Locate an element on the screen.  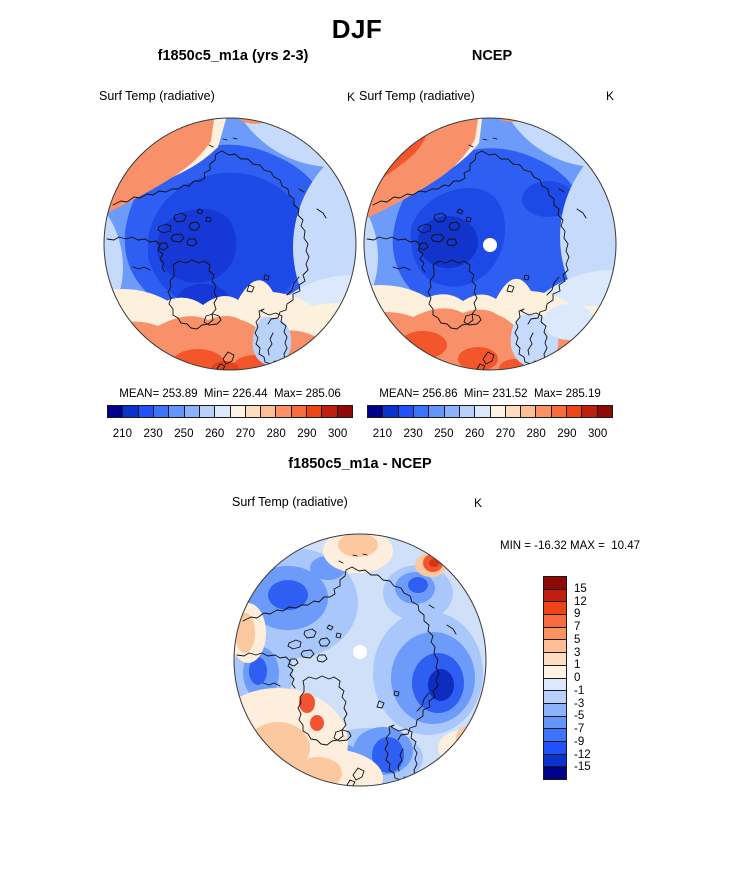
obs-units-label: K is located at coordinates (610, 96).